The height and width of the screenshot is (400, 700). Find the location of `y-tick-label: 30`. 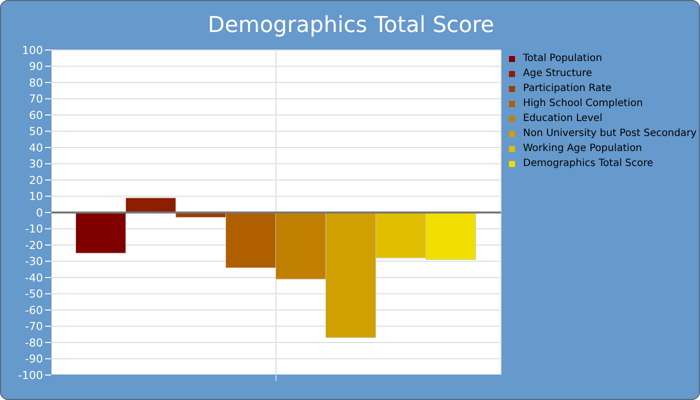

y-tick-label: 30 is located at coordinates (36, 164).